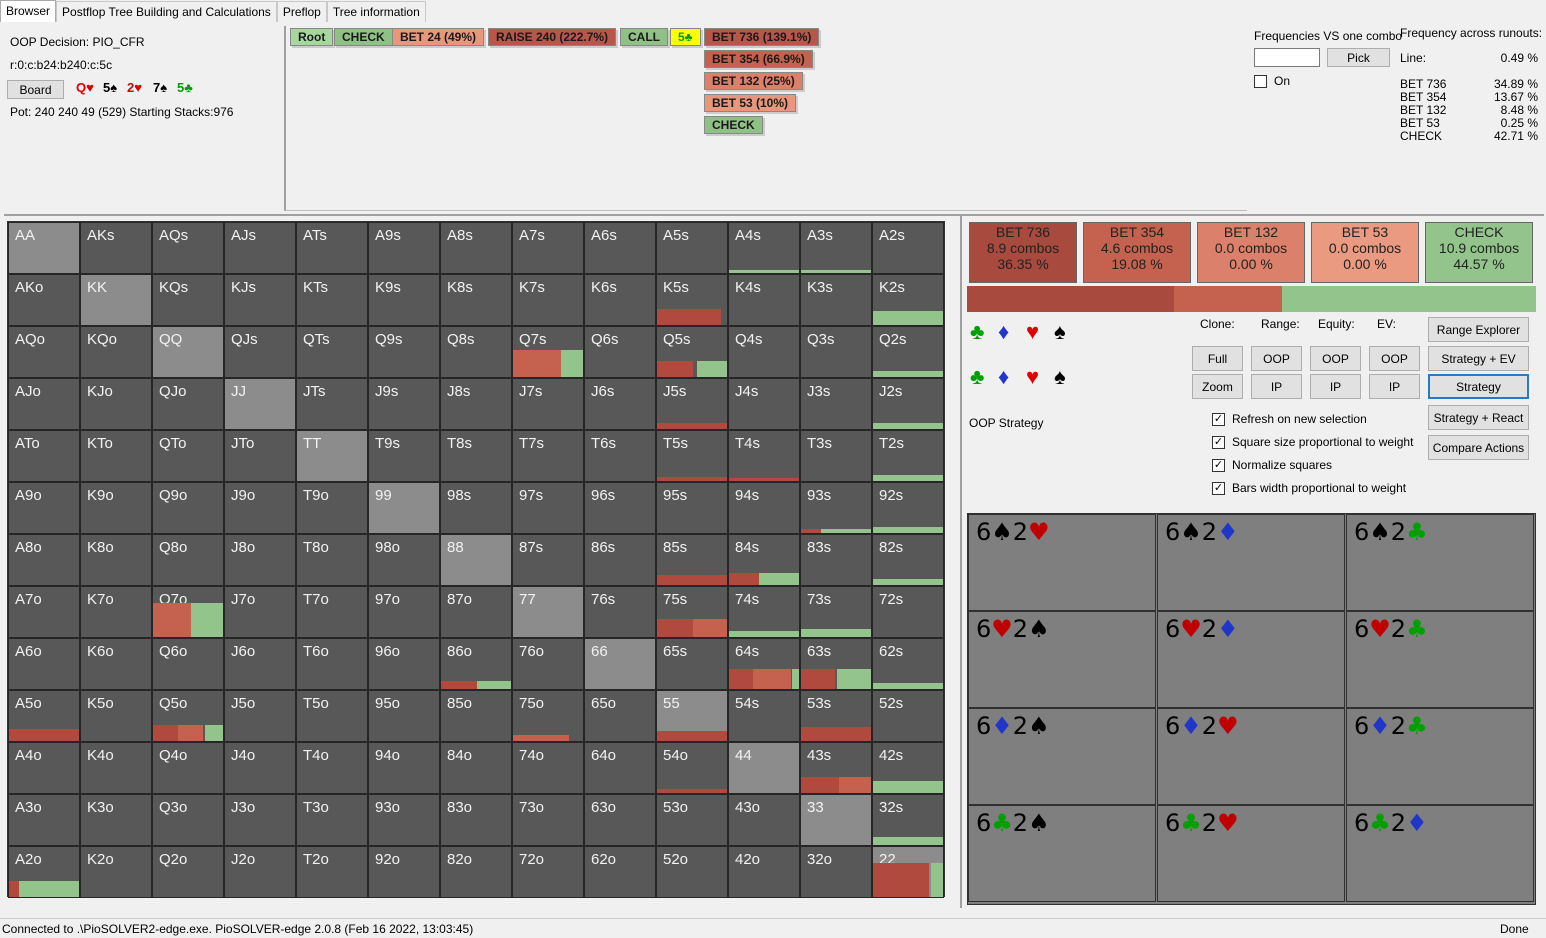 This screenshot has height=938, width=1546. What do you see at coordinates (692, 612) in the screenshot?
I see `hand-cell: 75s` at bounding box center [692, 612].